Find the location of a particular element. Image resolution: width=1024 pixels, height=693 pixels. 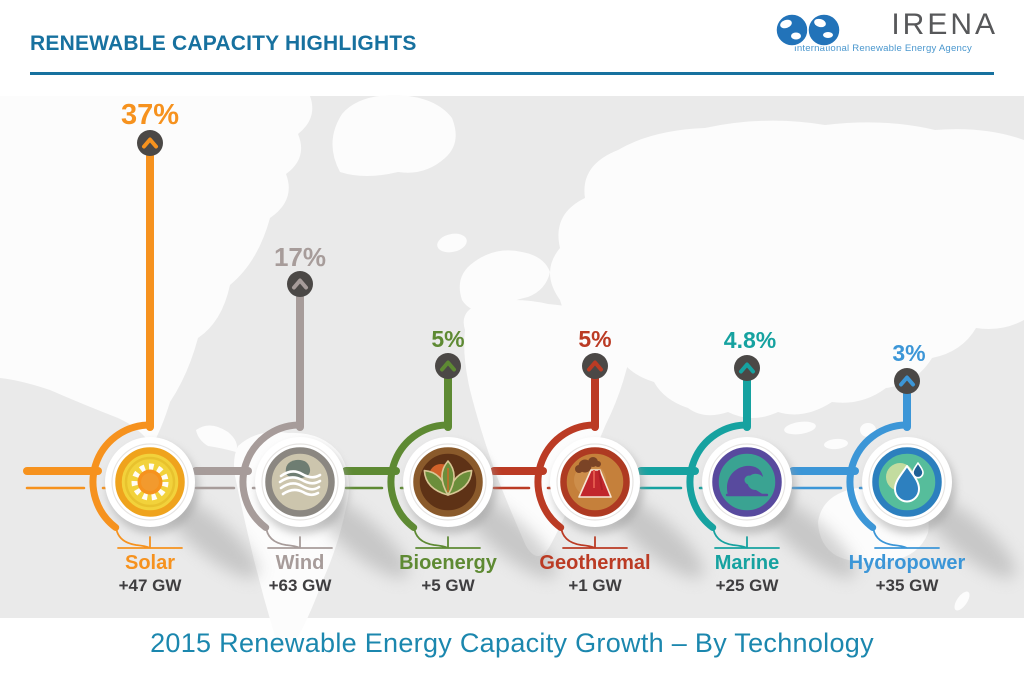

page-title: RENEWABLE CAPACITY HIGHLIGHTS is located at coordinates (223, 43).